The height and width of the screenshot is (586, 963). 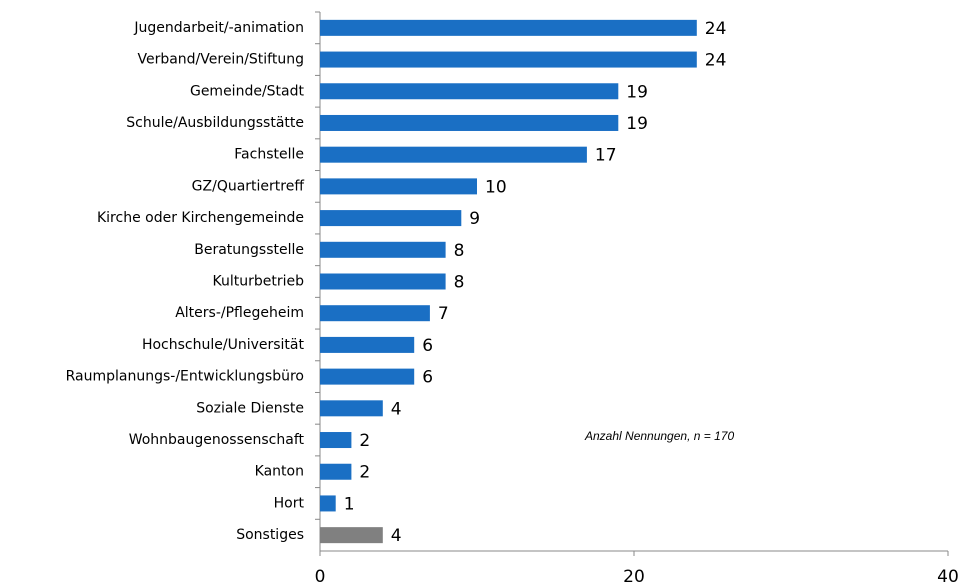 What do you see at coordinates (659, 436) in the screenshot?
I see `annotation: Anzahl Nennungen, n = 170` at bounding box center [659, 436].